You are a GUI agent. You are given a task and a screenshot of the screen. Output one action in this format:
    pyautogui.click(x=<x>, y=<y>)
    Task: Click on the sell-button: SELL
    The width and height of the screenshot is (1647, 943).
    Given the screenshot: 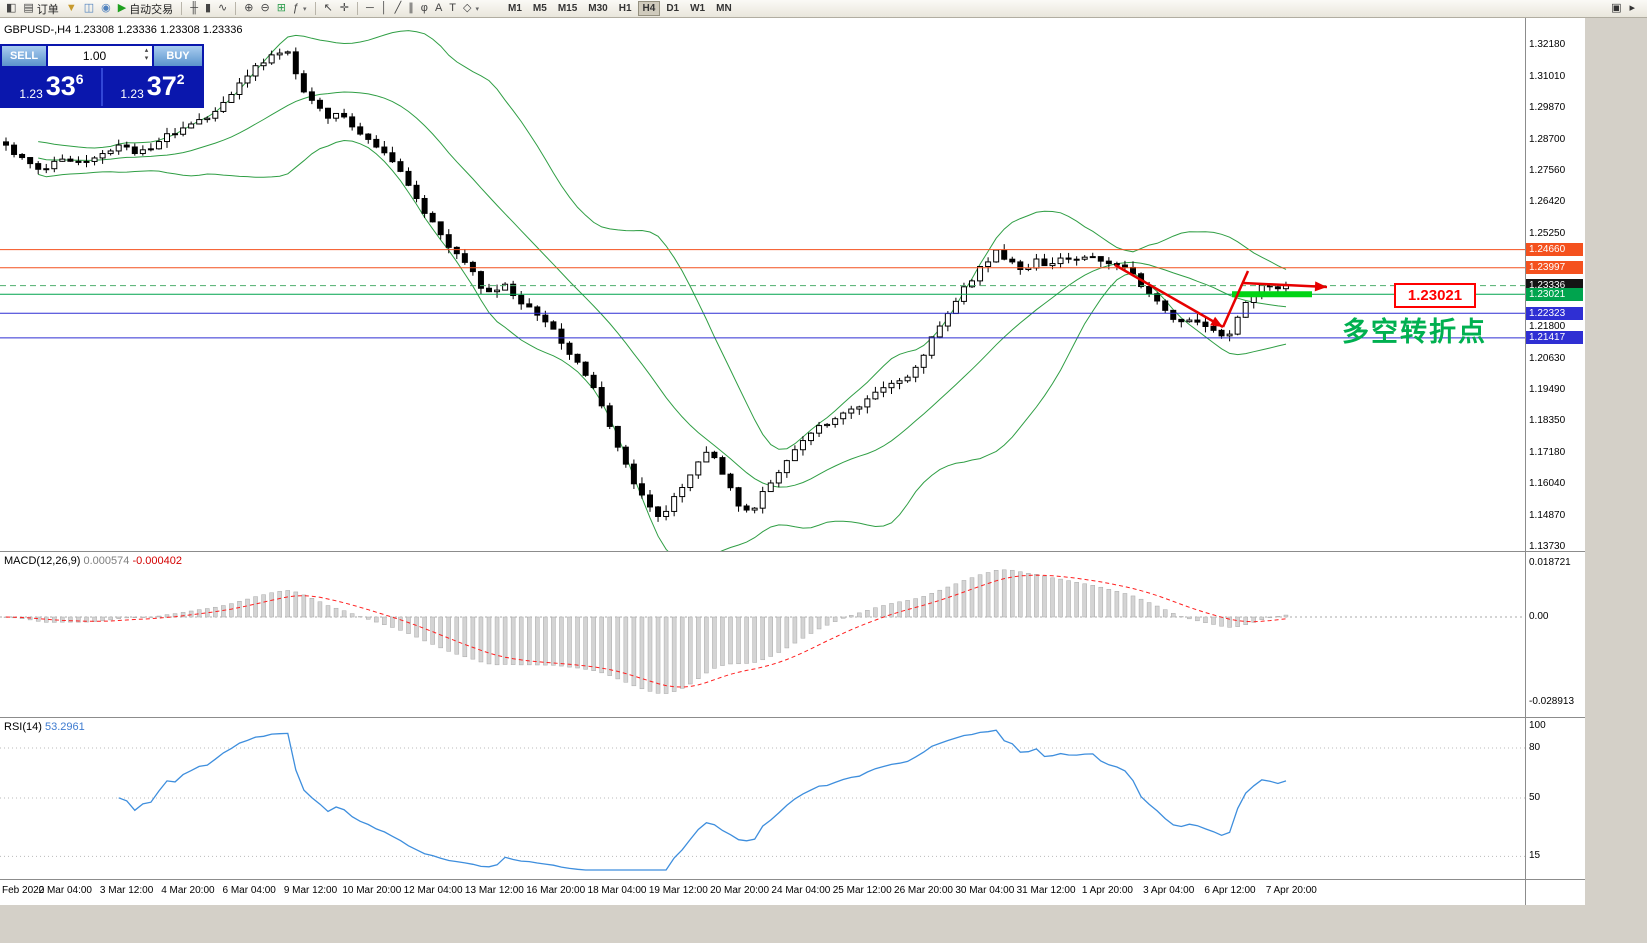 What is the action you would take?
    pyautogui.click(x=24, y=56)
    